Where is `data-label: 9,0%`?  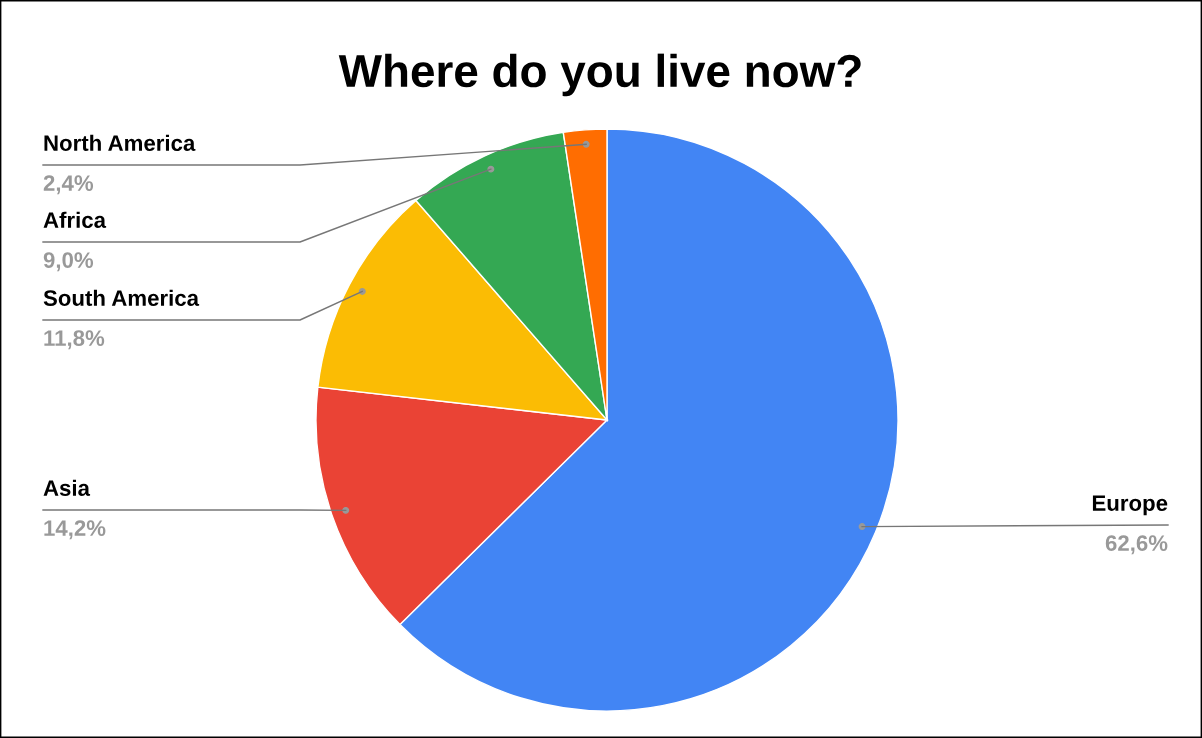
data-label: 9,0% is located at coordinates (68, 262).